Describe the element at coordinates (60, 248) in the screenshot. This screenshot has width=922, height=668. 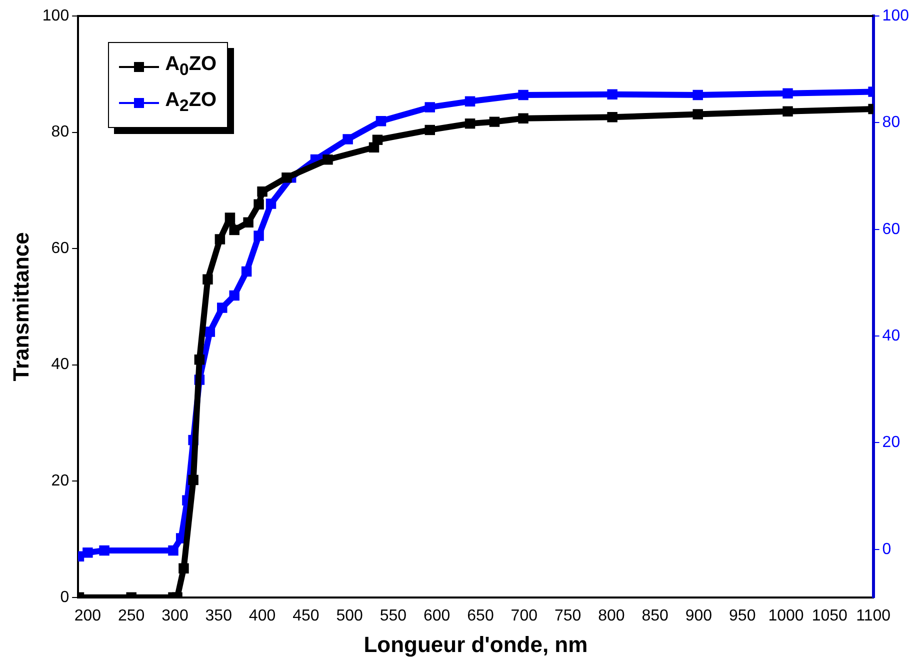
I see `y-tick-label: 60` at that location.